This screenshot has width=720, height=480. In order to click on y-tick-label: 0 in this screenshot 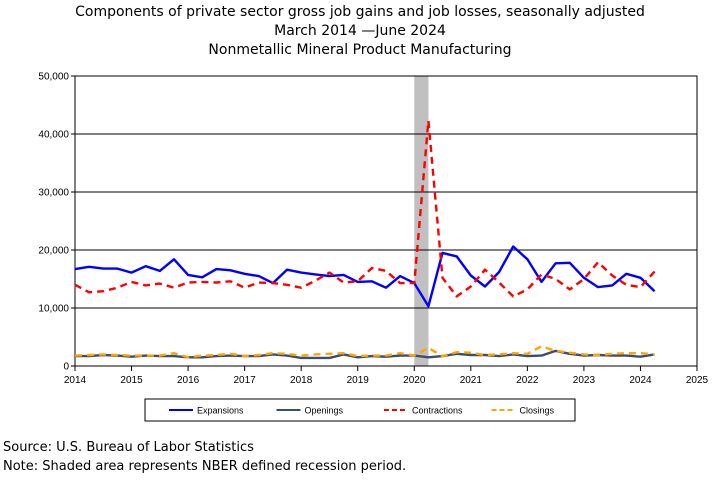, I will do `click(66, 367)`.